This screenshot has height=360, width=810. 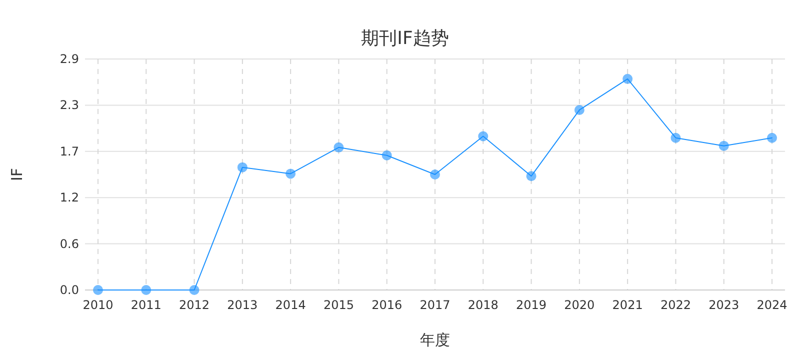 What do you see at coordinates (675, 305) in the screenshot?
I see `x-tick-label: 2022` at bounding box center [675, 305].